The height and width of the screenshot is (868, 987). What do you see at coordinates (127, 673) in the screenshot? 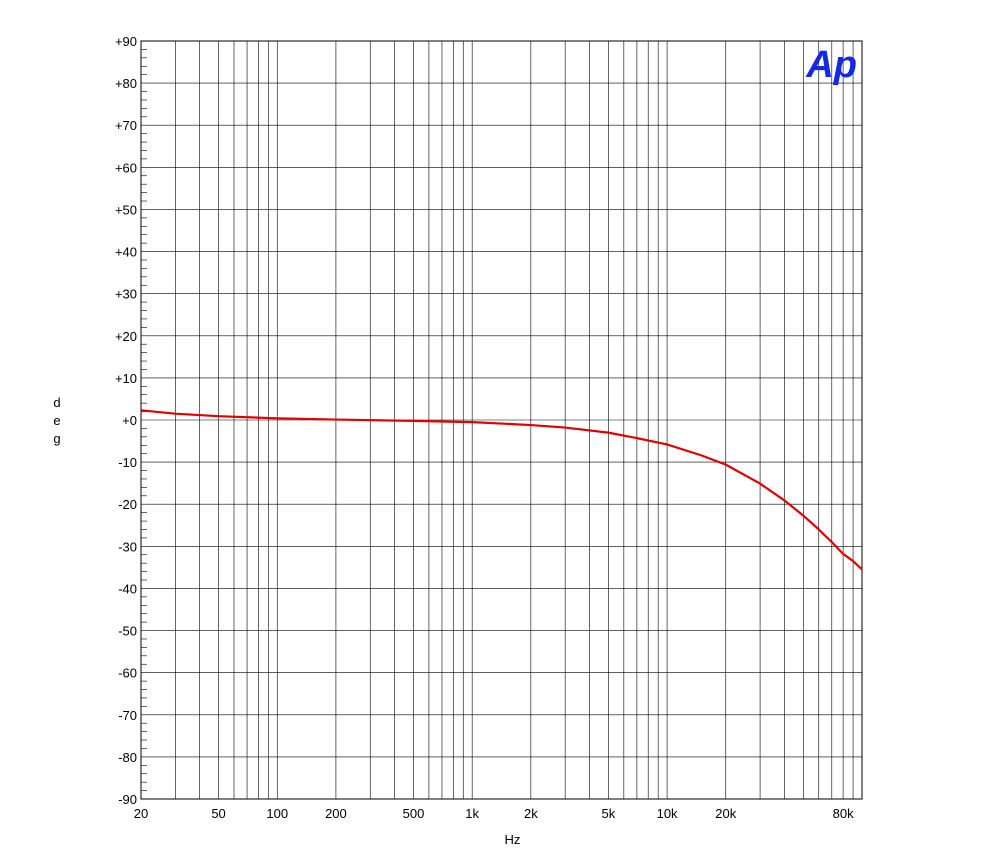
I see `y-tick-label: -60` at bounding box center [127, 673].